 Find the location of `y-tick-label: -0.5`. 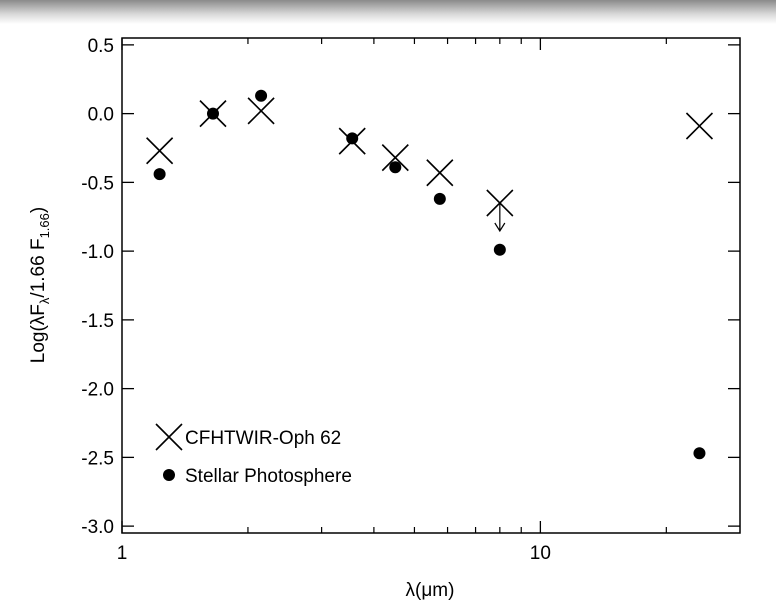

y-tick-label: -0.5 is located at coordinates (97, 183).